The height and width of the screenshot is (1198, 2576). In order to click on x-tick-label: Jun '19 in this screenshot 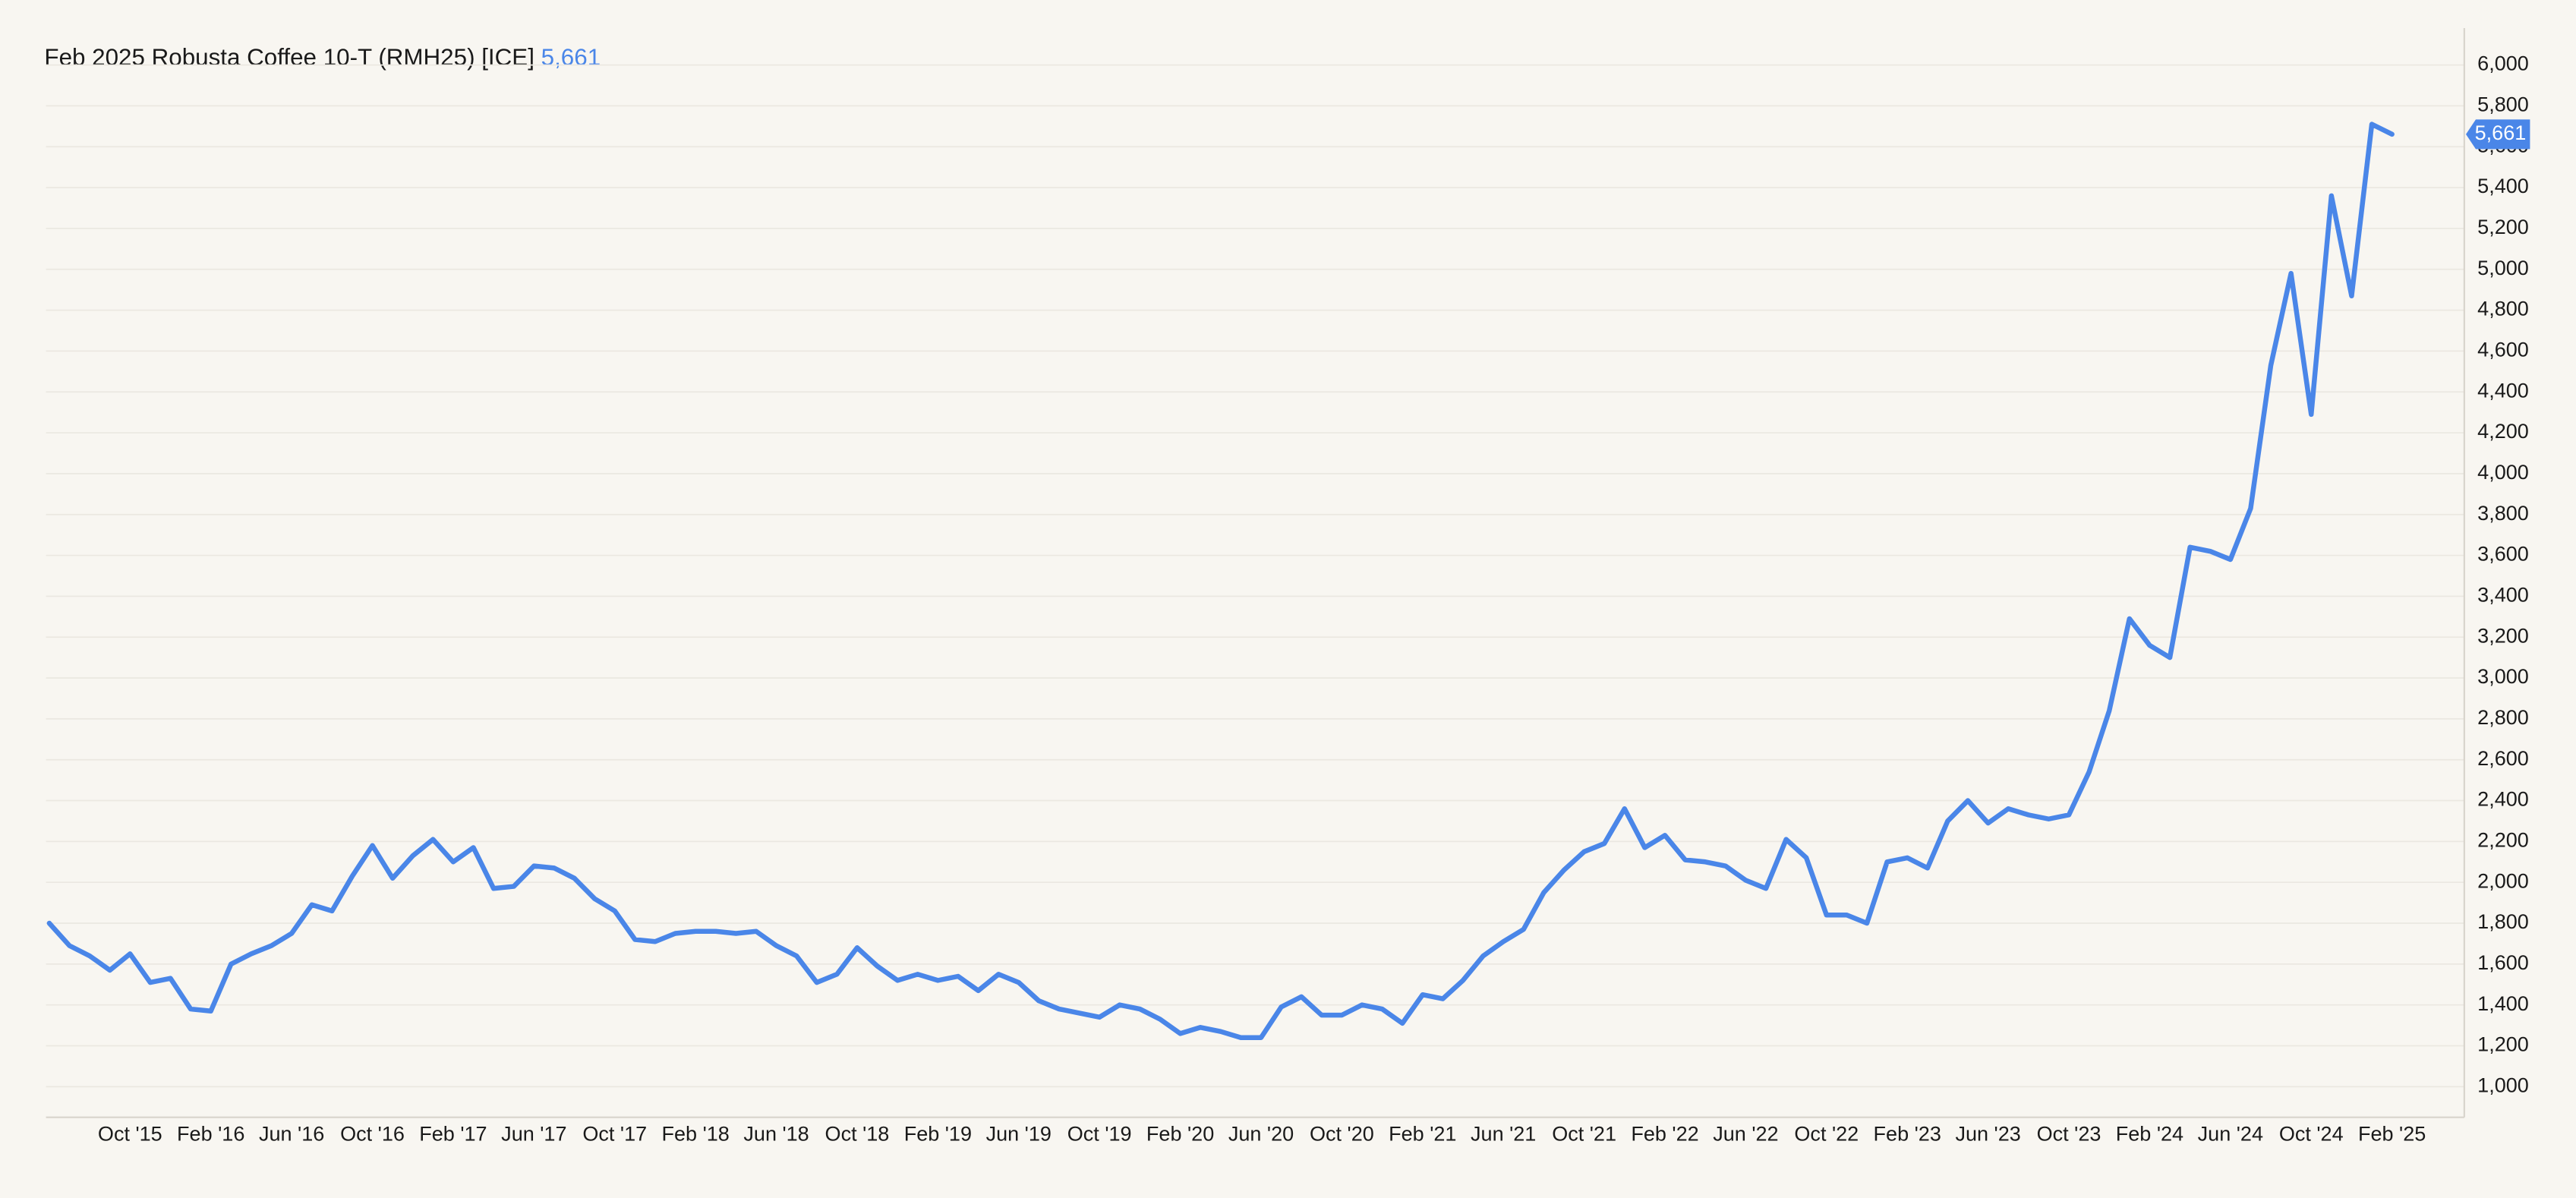, I will do `click(1019, 1135)`.